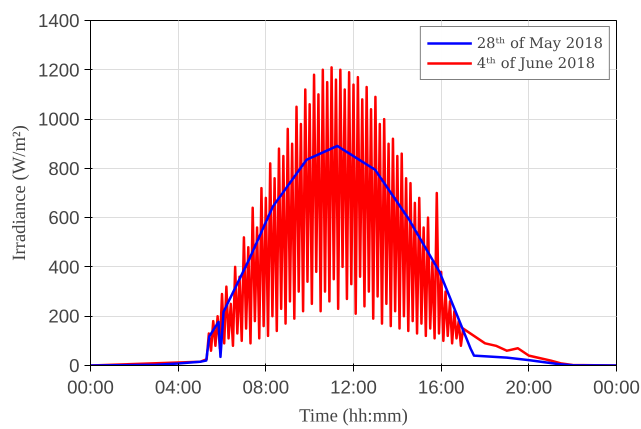 The height and width of the screenshot is (429, 641). I want to click on y-tick-label: 1200, so click(59, 69).